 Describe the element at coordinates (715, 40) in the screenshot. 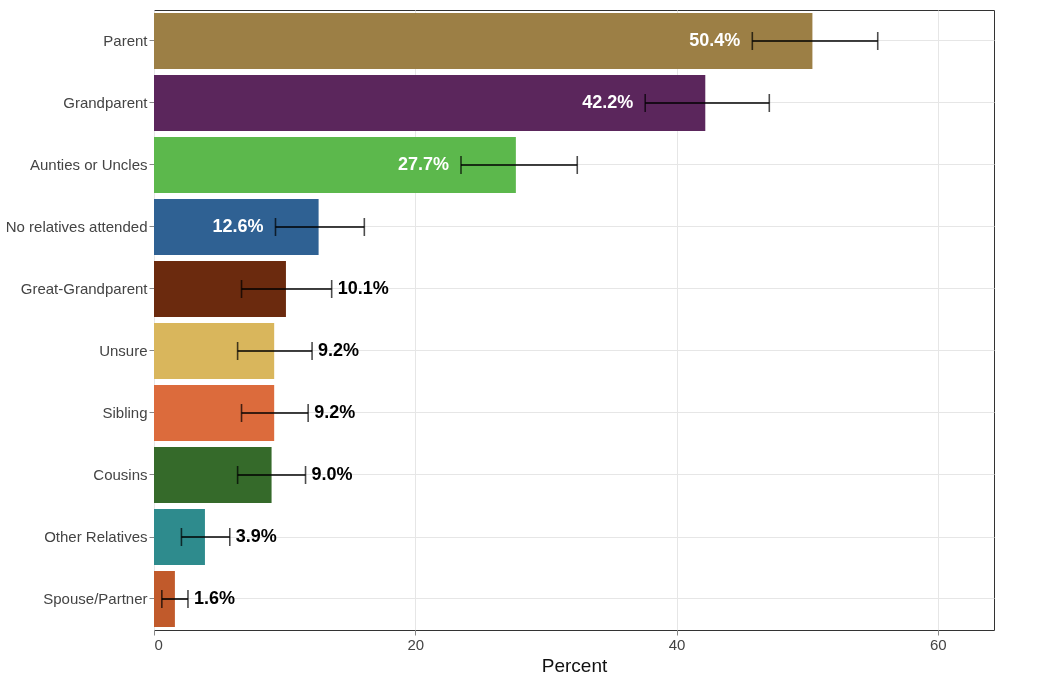

I see `data-label: 50.4%` at that location.